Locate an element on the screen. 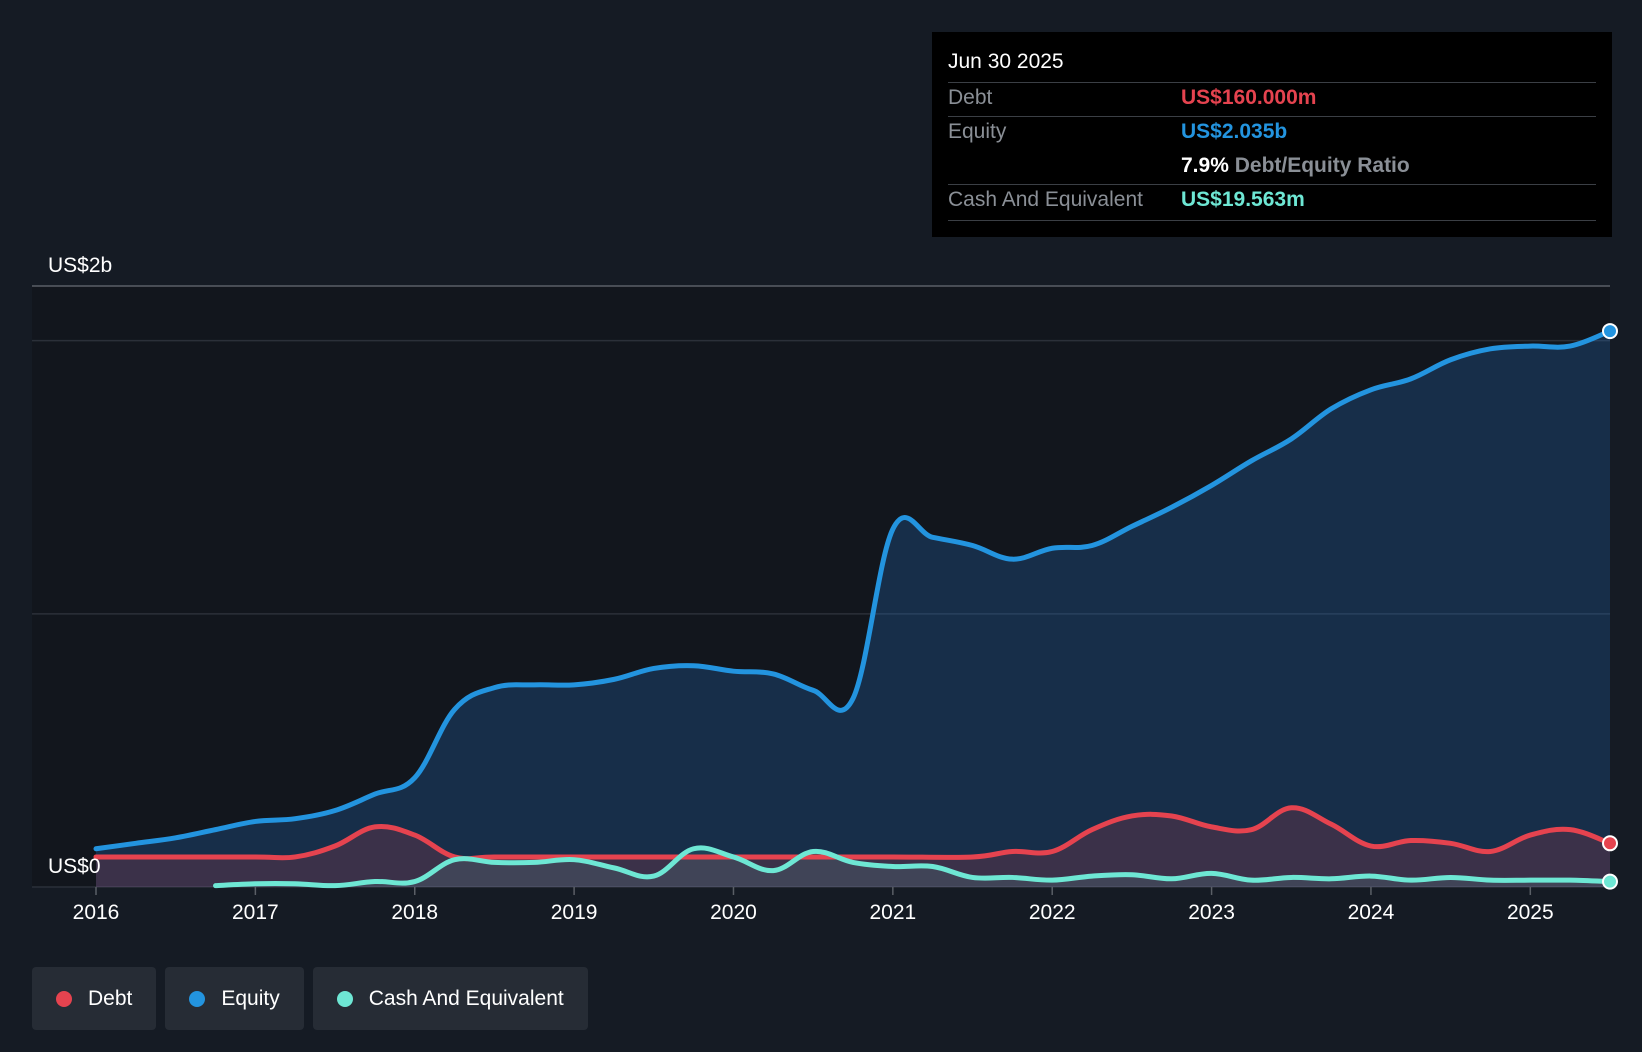 This screenshot has height=1052, width=1642. x-tick-label: 2023 is located at coordinates (1211, 912).